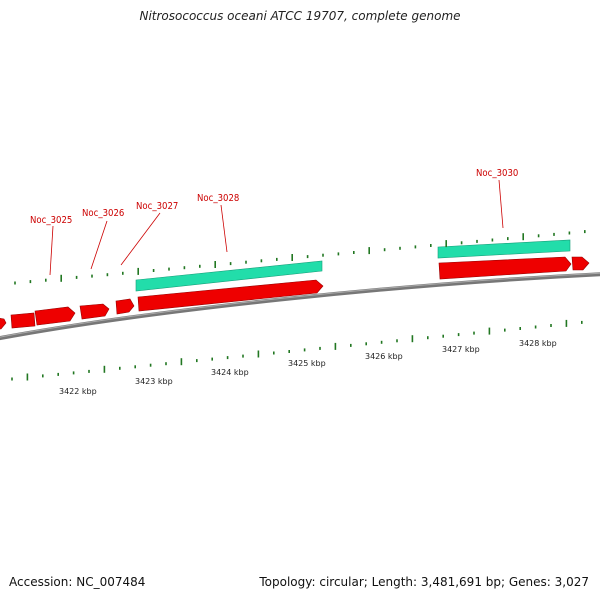  Describe the element at coordinates (157, 206) in the screenshot. I see `gene-label-noc-3027: Noc_3027` at that location.